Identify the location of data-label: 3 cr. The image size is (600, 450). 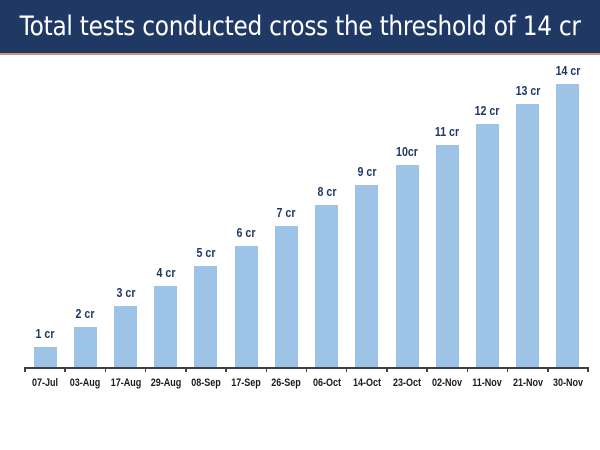
(125, 293).